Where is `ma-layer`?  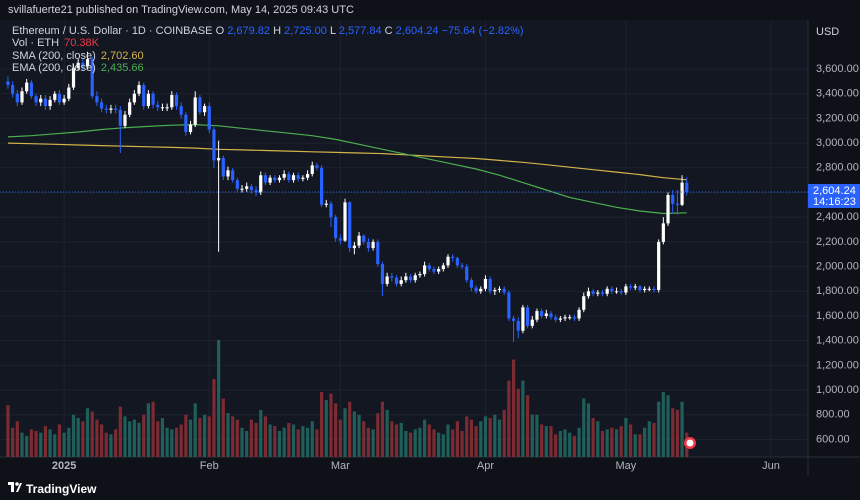
ma-layer is located at coordinates (347, 169).